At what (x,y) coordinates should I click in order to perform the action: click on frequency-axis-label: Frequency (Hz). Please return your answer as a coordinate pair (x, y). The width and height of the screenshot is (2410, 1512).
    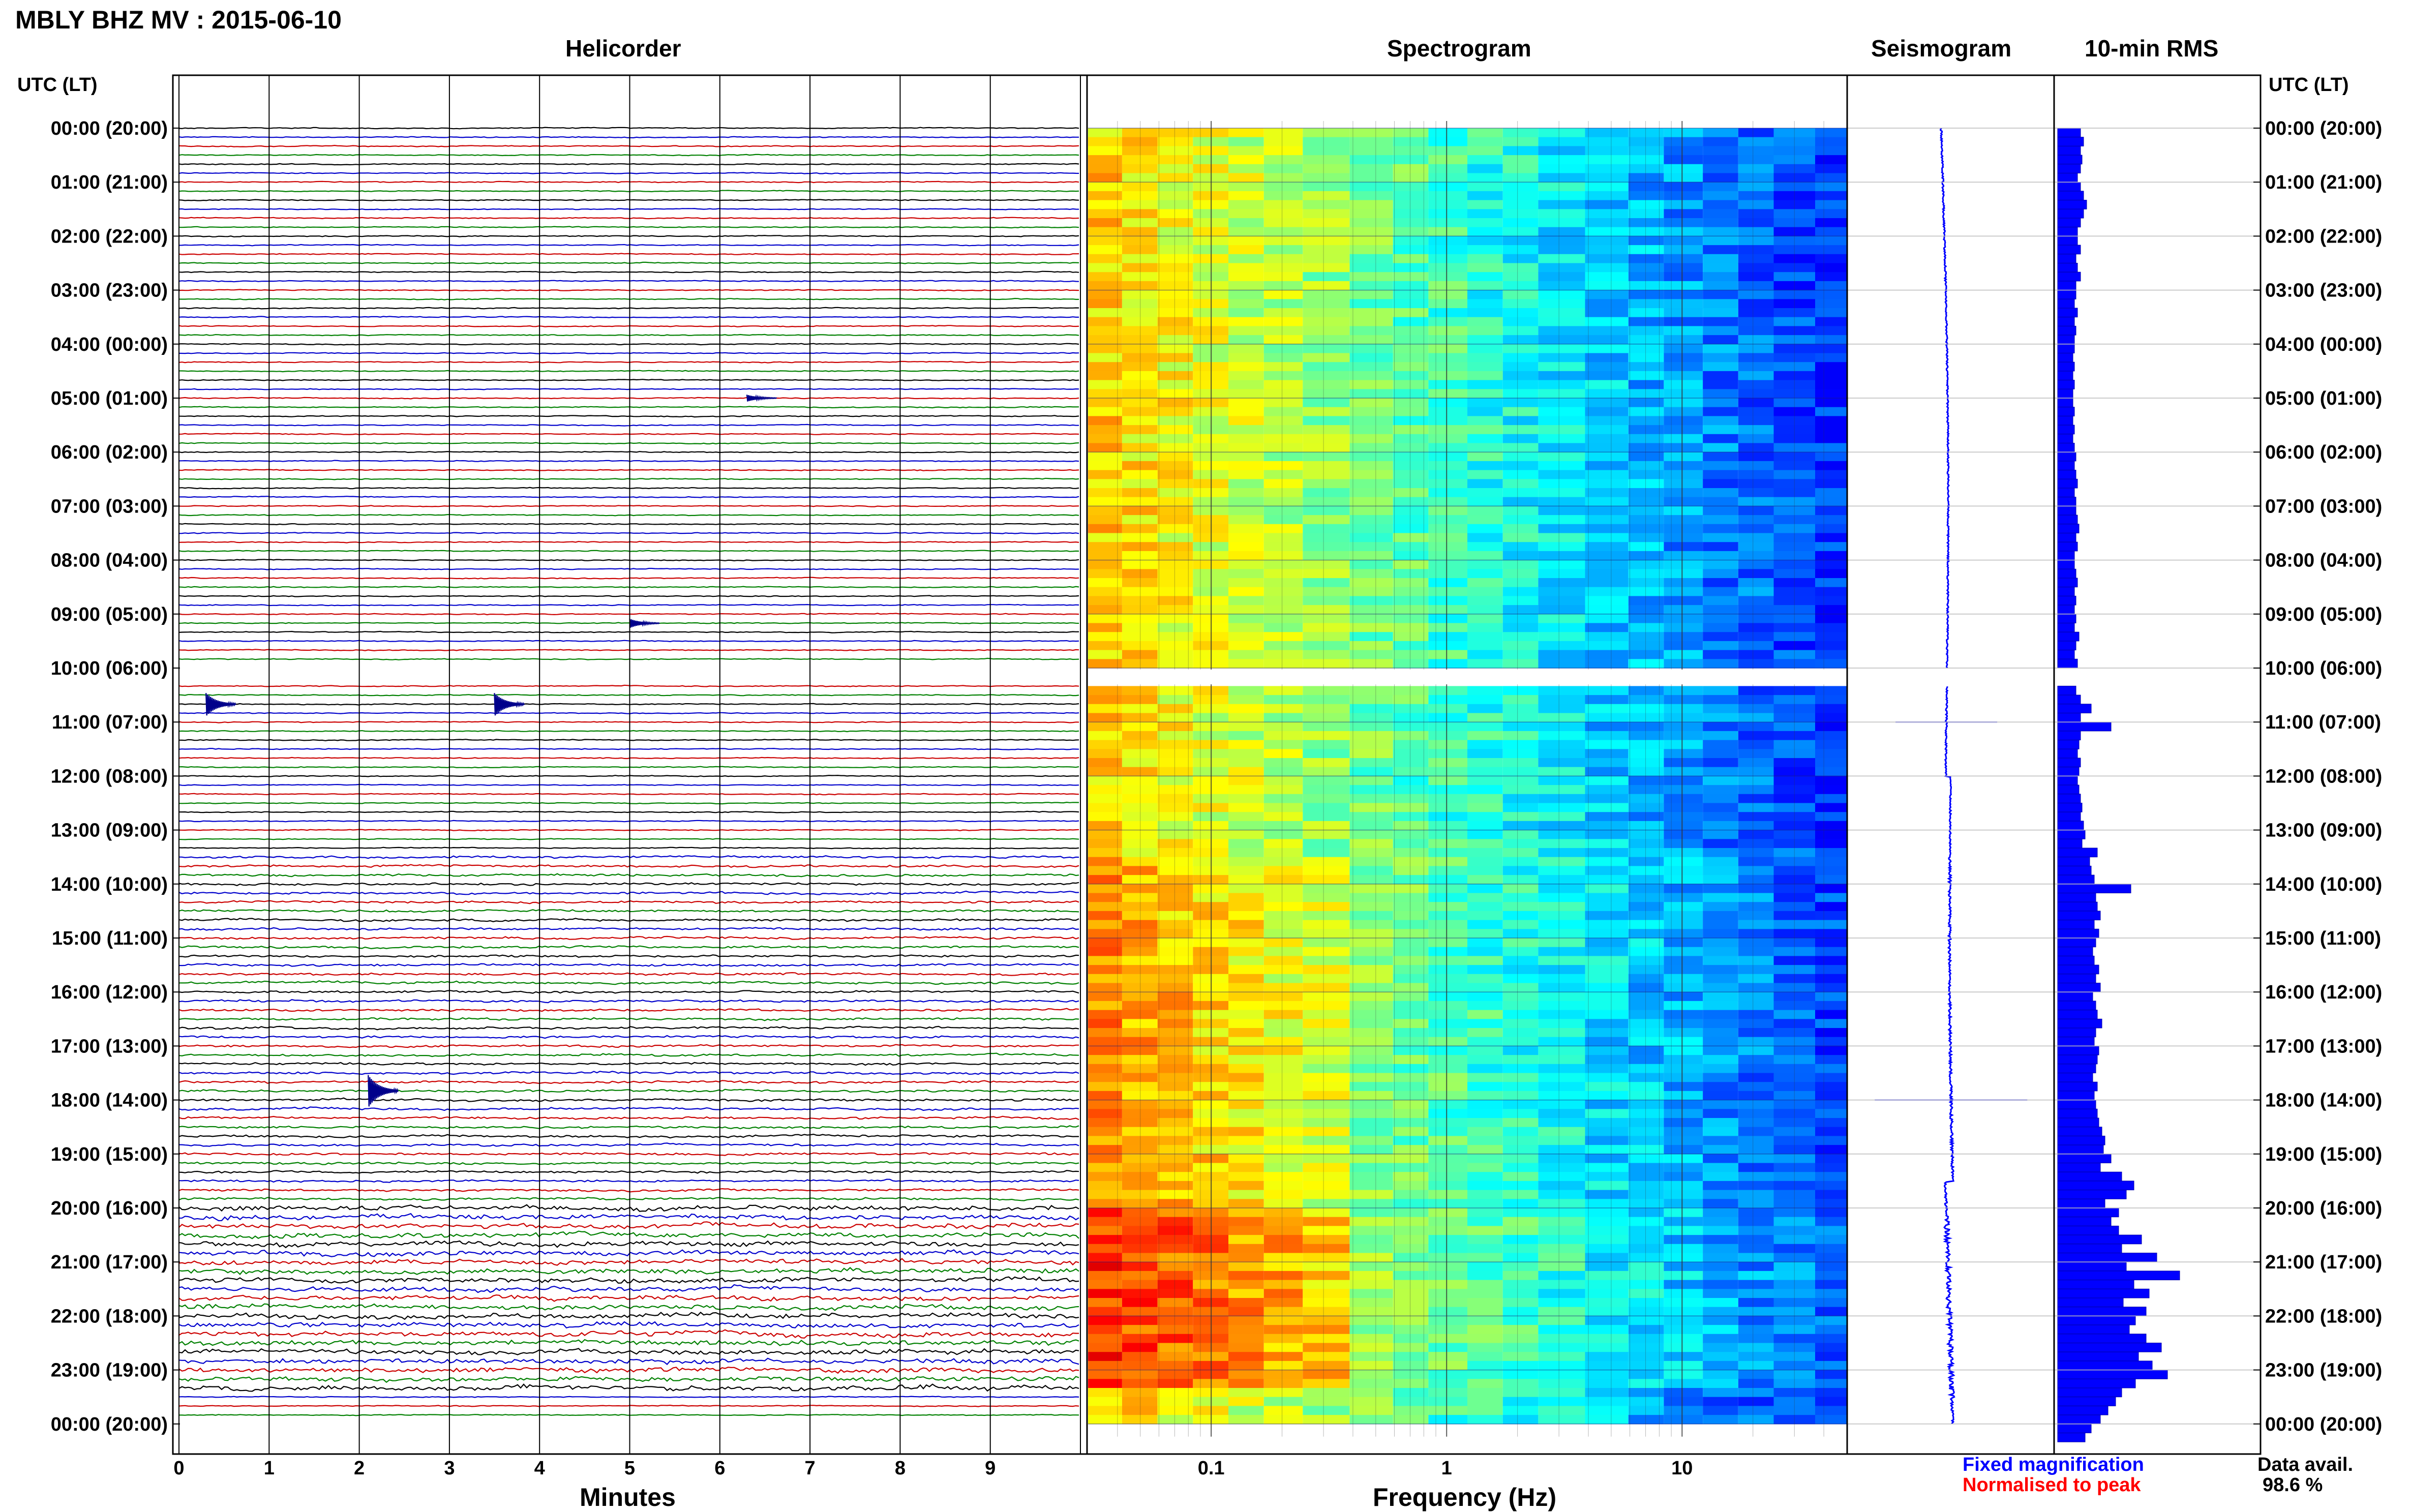
    Looking at the image, I should click on (1465, 1497).